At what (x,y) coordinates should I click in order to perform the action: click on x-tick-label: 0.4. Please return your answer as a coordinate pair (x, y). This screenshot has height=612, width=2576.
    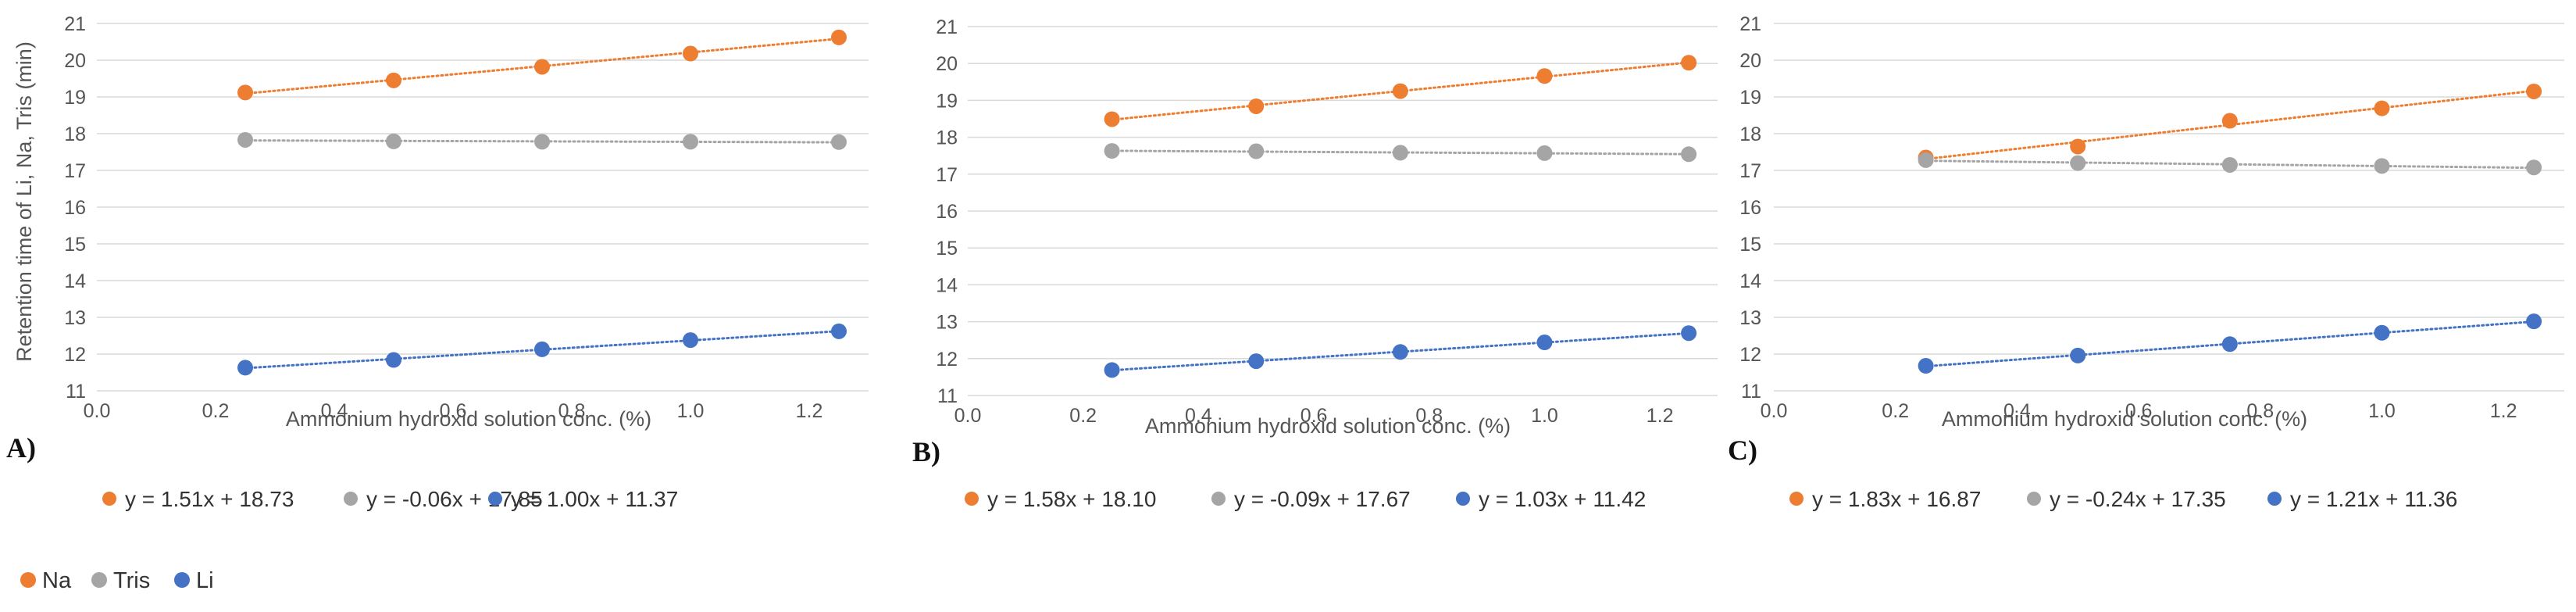
    Looking at the image, I should click on (2017, 411).